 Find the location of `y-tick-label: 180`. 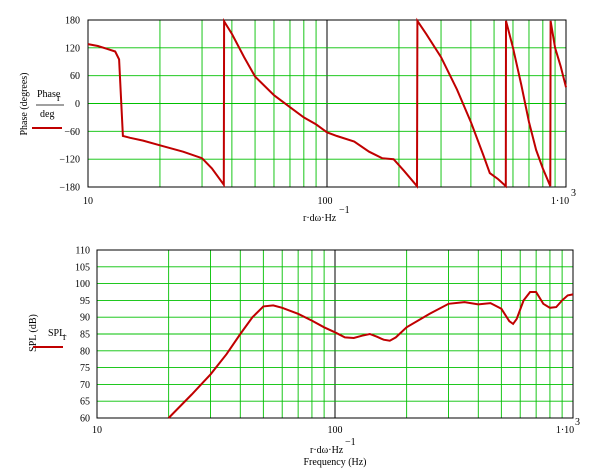

y-tick-label: 180 is located at coordinates (72, 21).